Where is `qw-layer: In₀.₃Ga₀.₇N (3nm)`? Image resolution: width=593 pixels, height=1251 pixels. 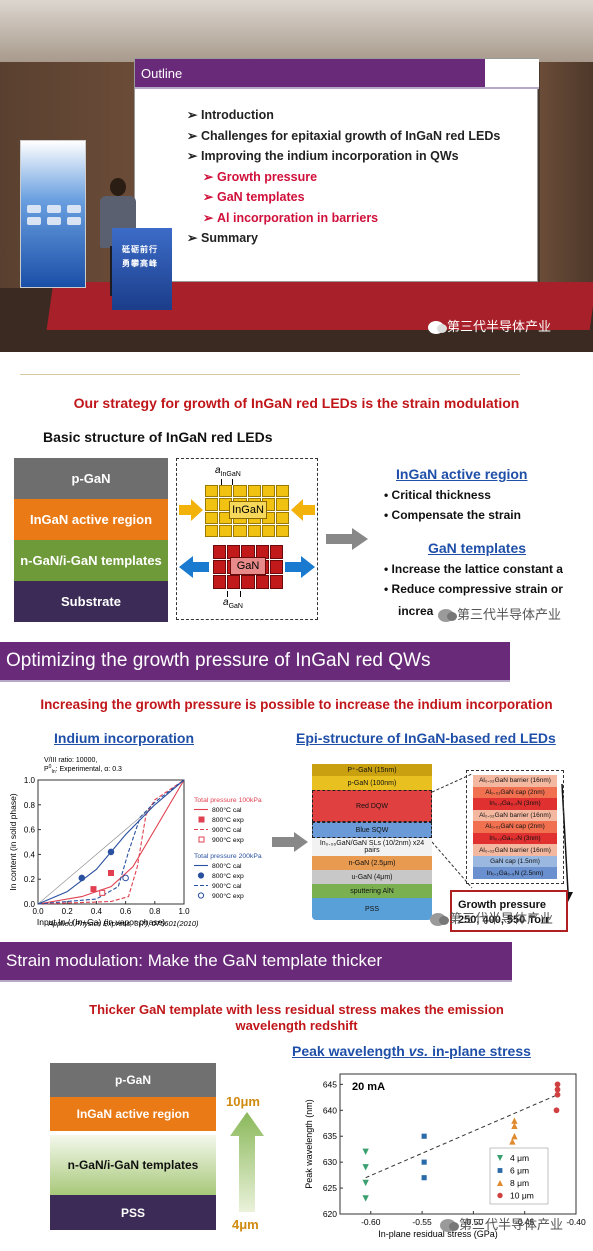 qw-layer: In₀.₃Ga₀.₇N (3nm) is located at coordinates (515, 804).